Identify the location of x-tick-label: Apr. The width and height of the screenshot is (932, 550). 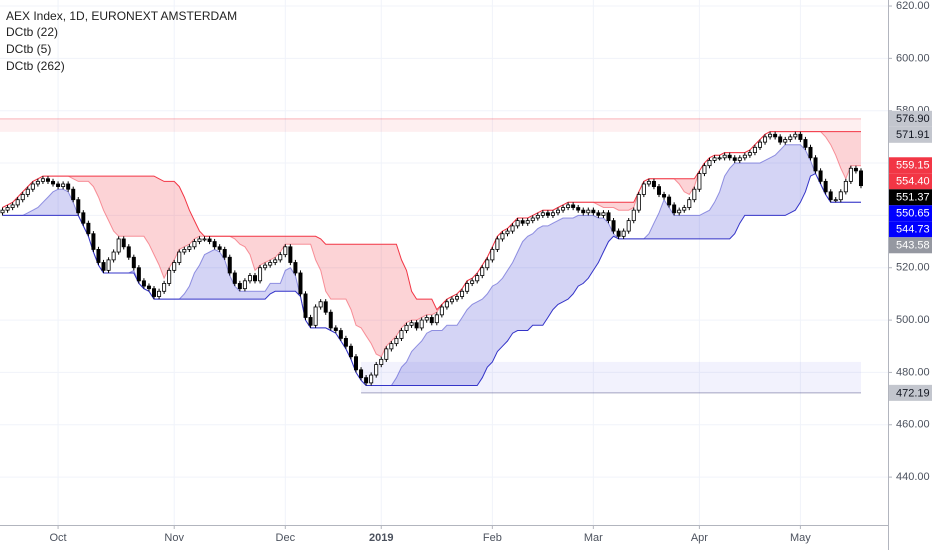
(699, 538).